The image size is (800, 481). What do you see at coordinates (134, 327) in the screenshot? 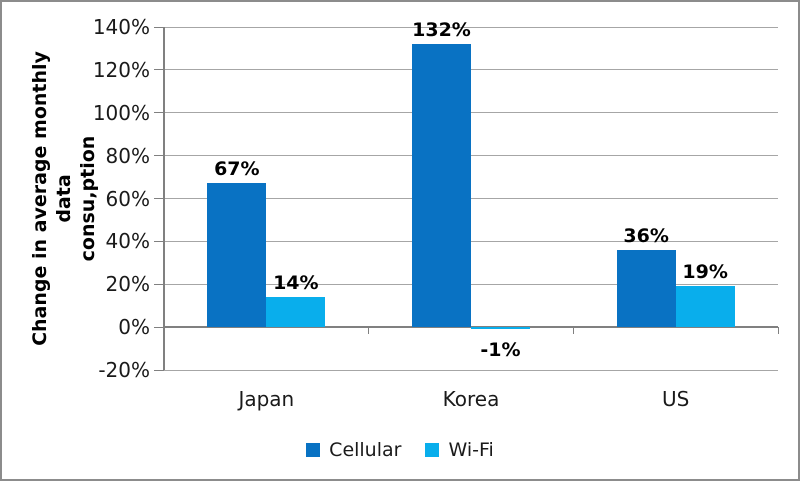
I see `y-axis-tick-label: 0%` at bounding box center [134, 327].